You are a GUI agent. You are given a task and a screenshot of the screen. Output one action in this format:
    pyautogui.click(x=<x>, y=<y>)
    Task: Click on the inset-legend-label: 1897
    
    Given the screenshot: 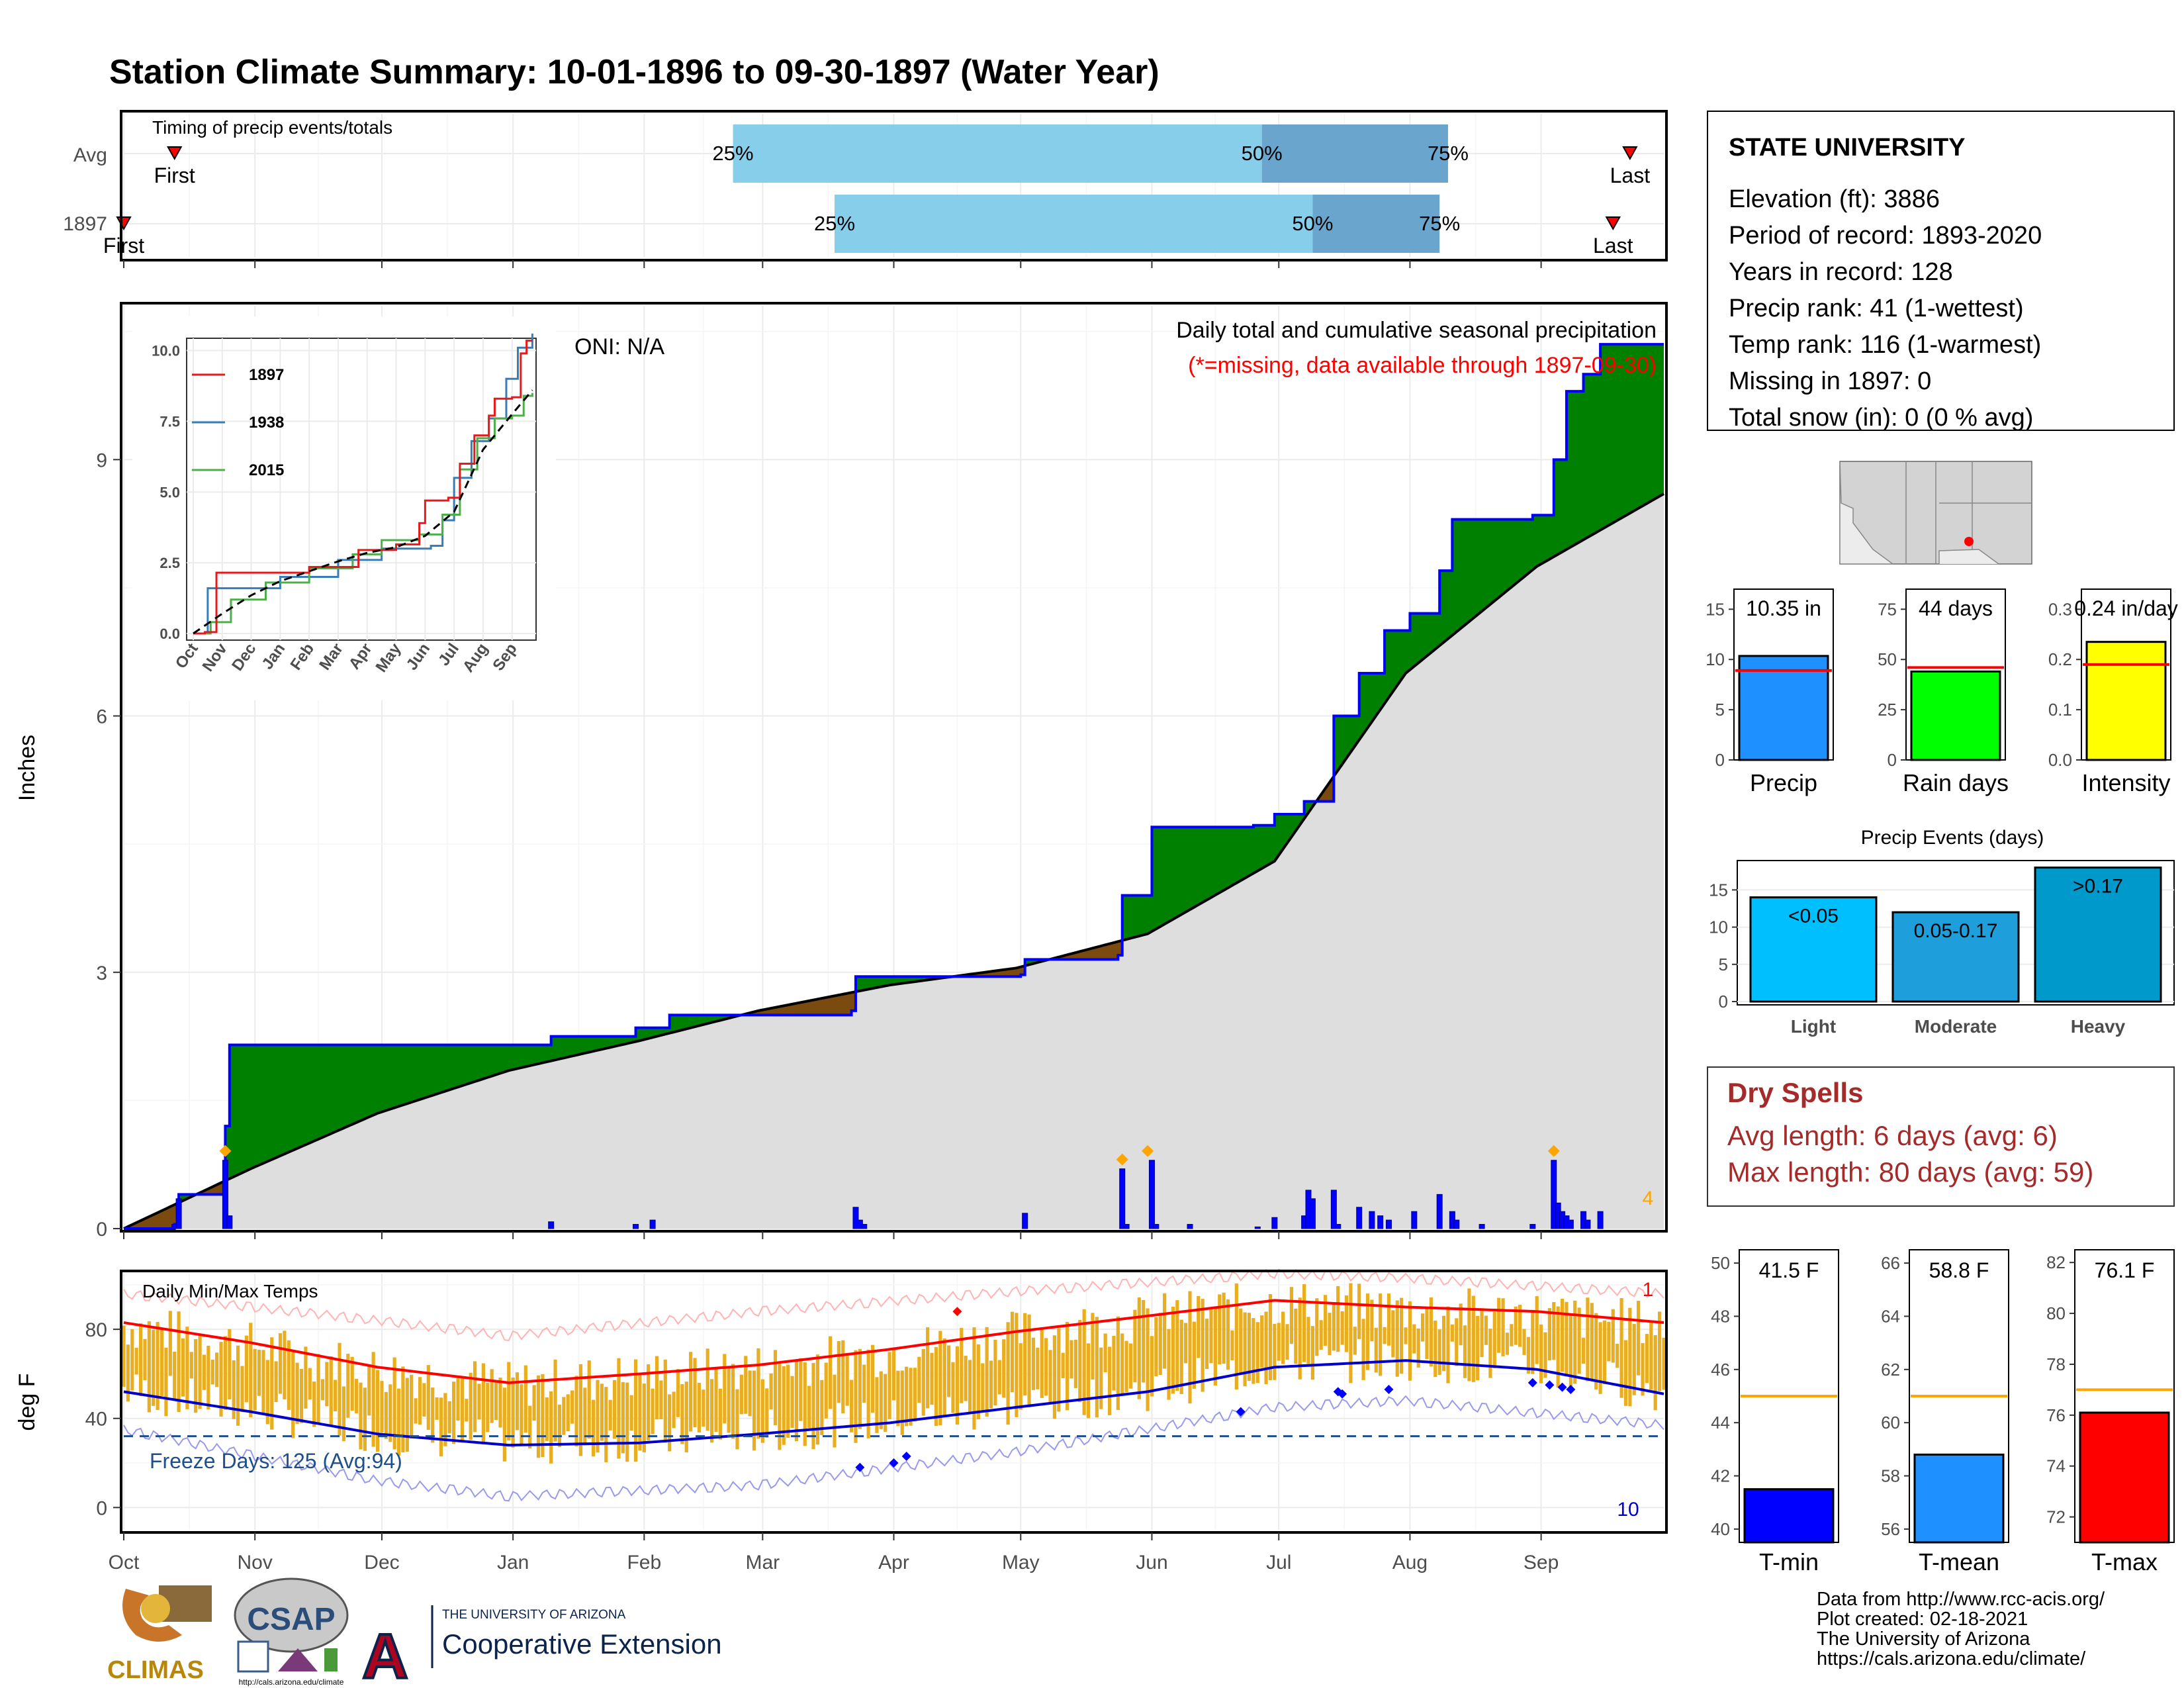 What is the action you would take?
    pyautogui.click(x=266, y=375)
    